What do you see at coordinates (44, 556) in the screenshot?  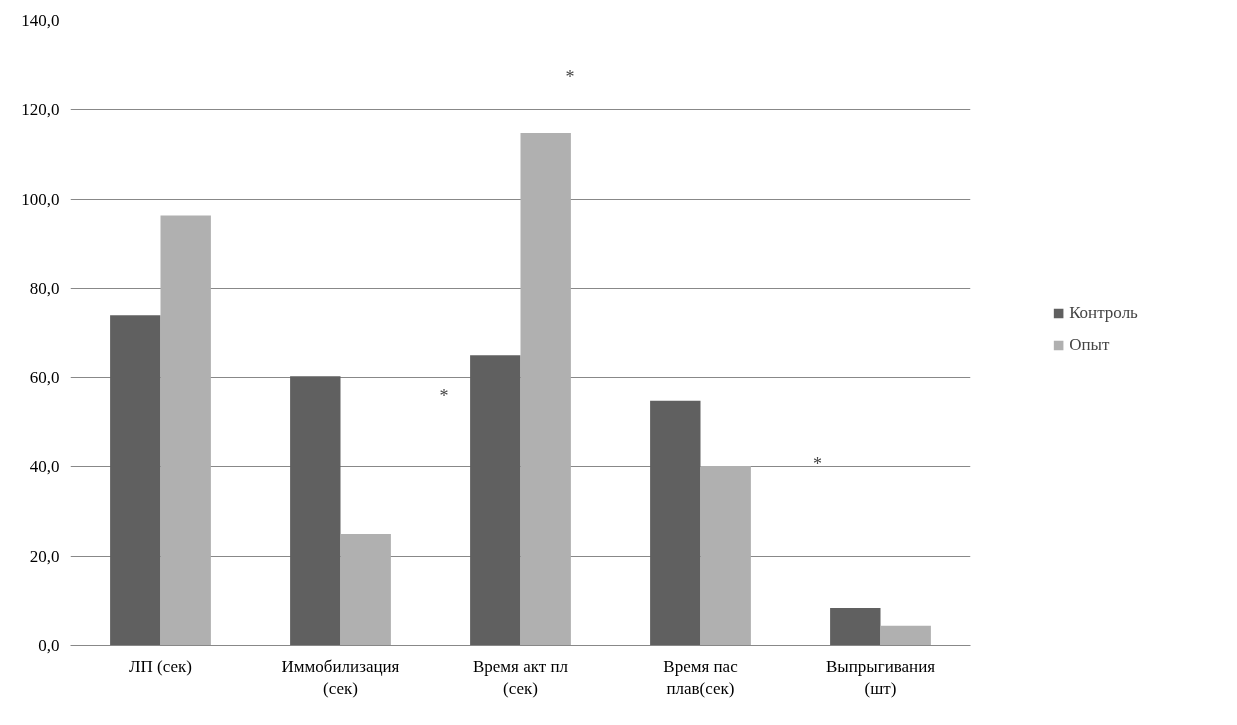 I see `y-tick-label: 20,0` at bounding box center [44, 556].